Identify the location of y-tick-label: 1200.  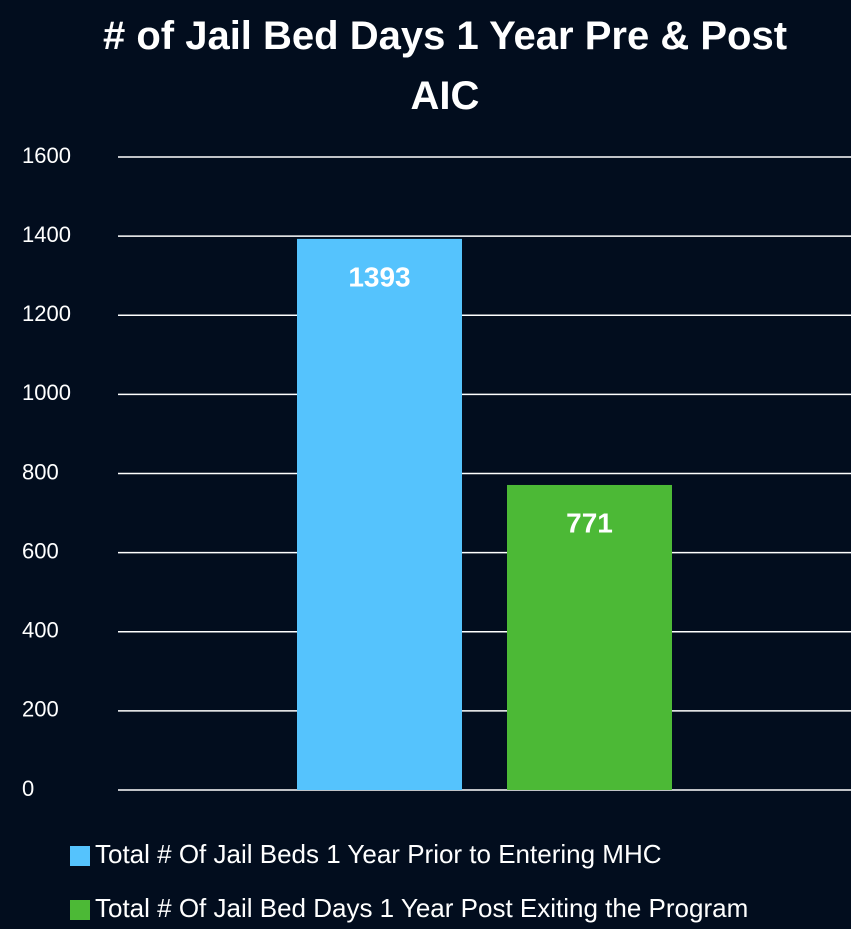
(46, 313).